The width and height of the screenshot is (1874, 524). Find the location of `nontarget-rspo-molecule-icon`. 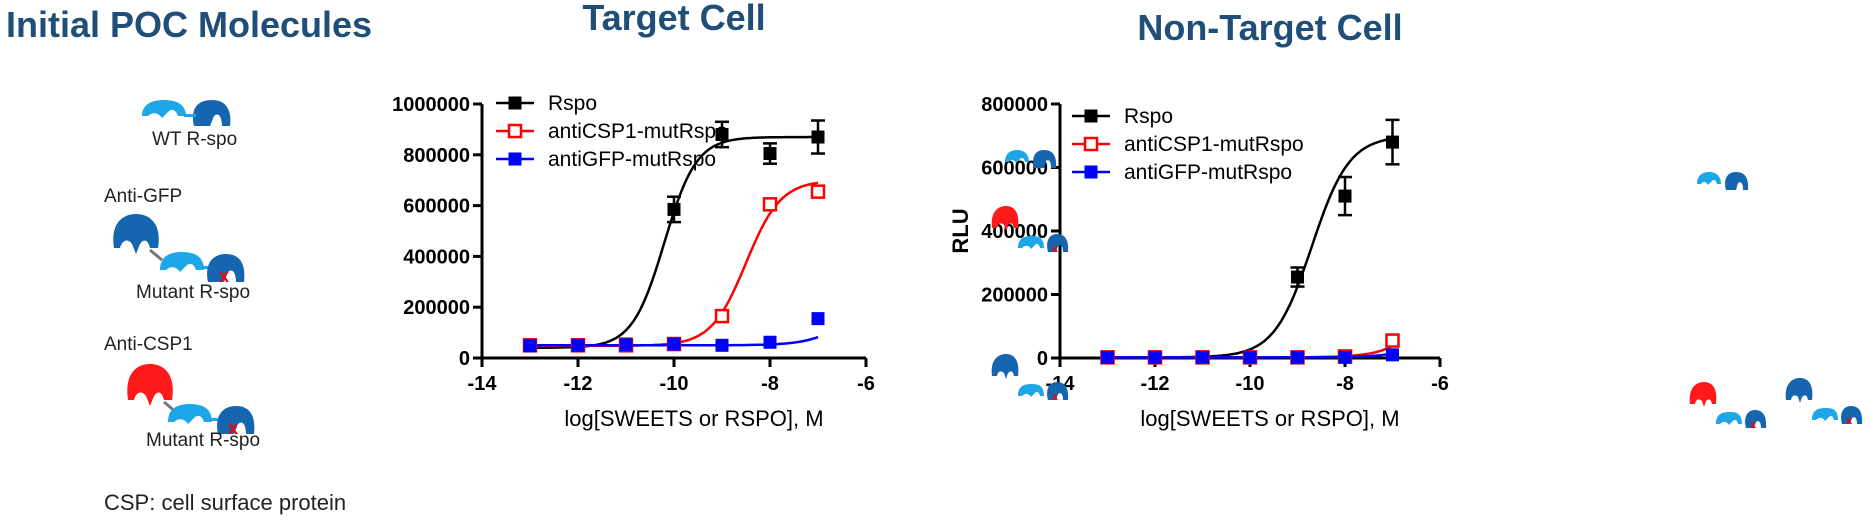

nontarget-rspo-molecule-icon is located at coordinates (1723, 181).